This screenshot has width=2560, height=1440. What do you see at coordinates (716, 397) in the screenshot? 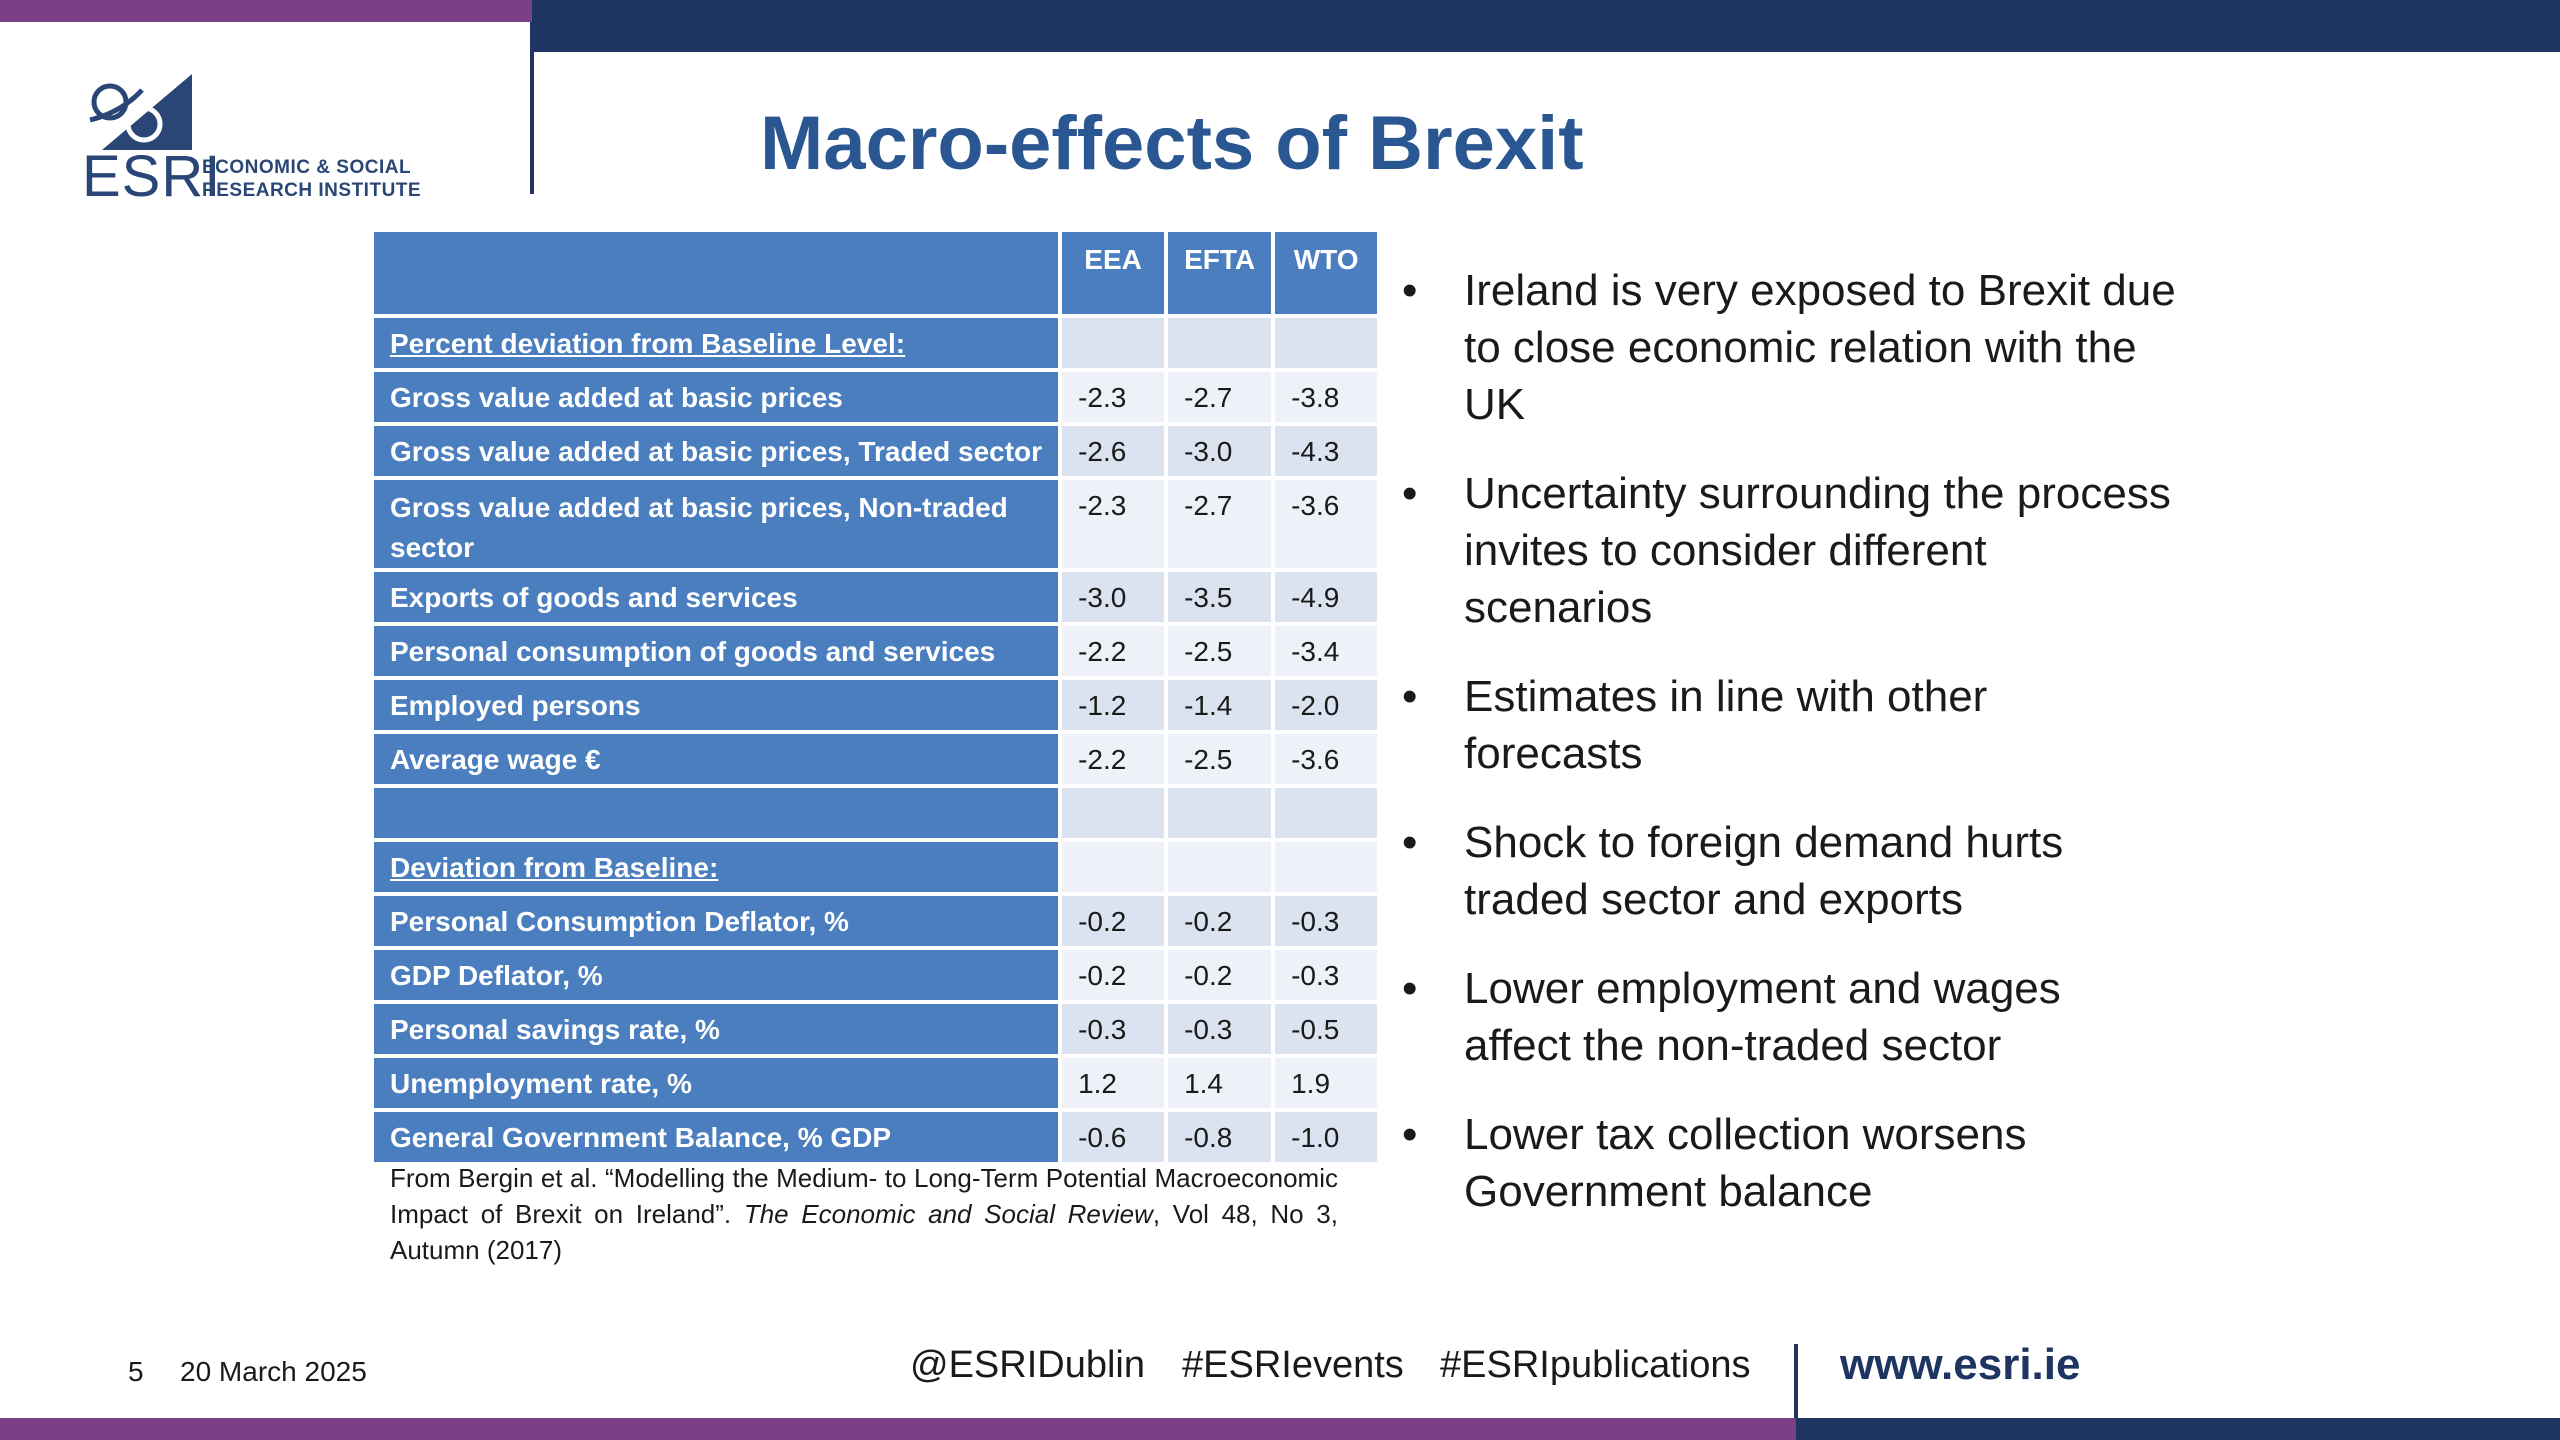
I see `table-row-label: Gross value added at basic prices` at bounding box center [716, 397].